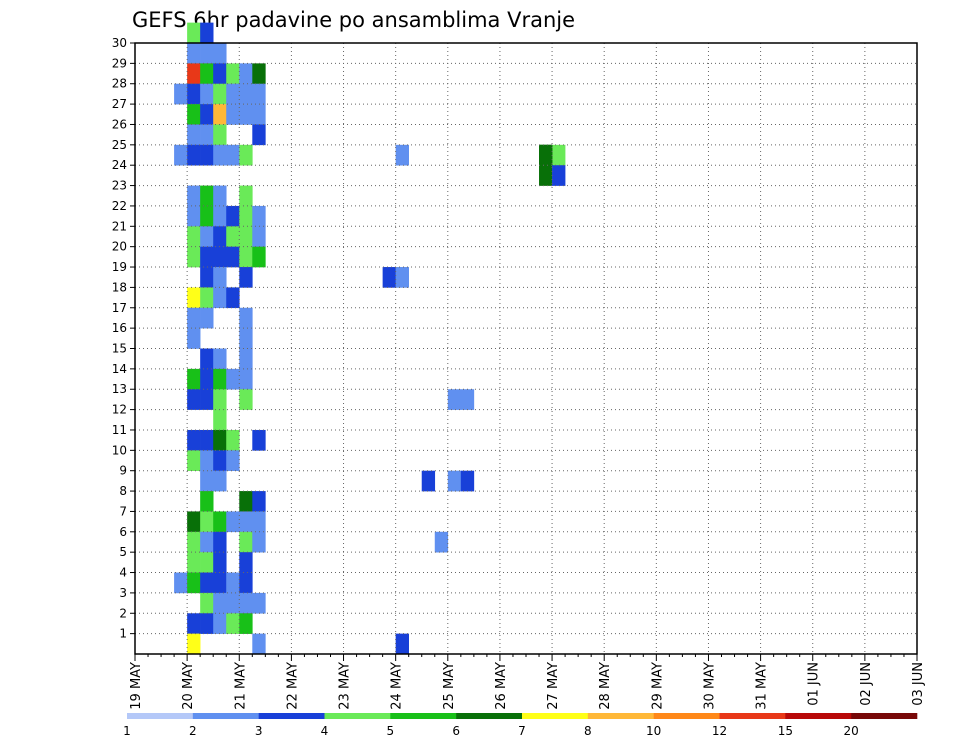 This screenshot has height=742, width=960. Describe the element at coordinates (123, 491) in the screenshot. I see `y-tick-label: 8` at that location.